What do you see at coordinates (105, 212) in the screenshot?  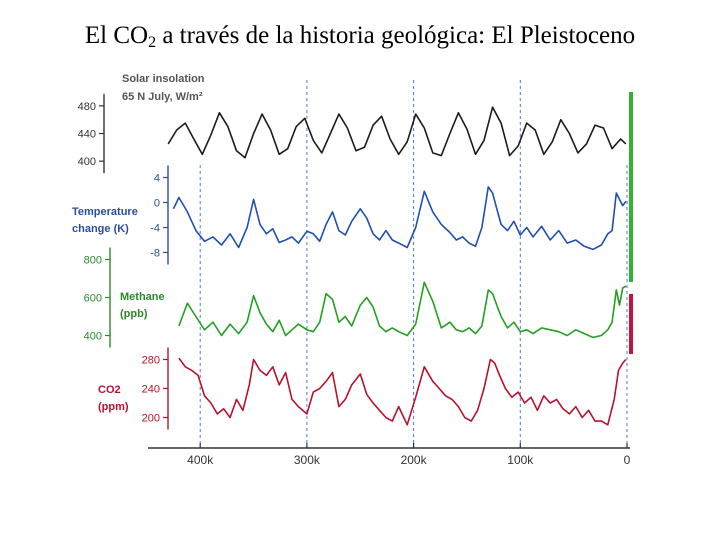 I see `temperature-label-line-1: Temperature` at bounding box center [105, 212].